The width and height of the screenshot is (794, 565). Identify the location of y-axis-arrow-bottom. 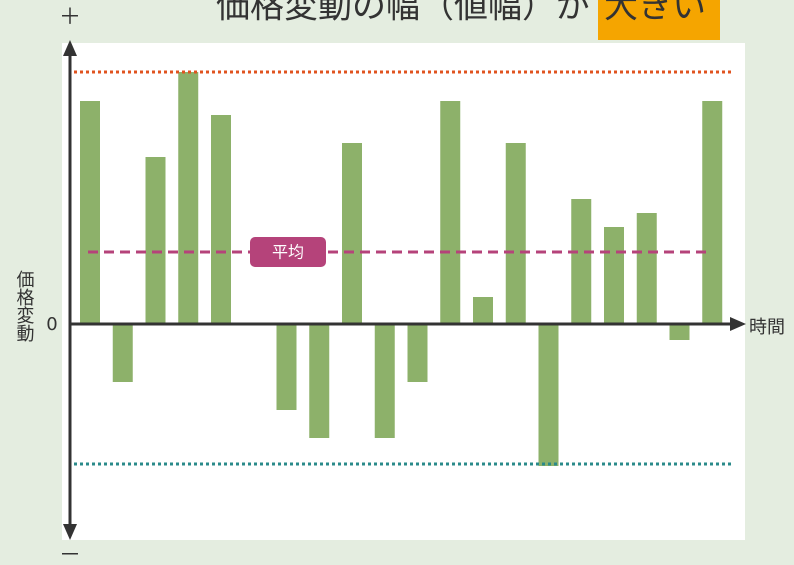
(70, 532).